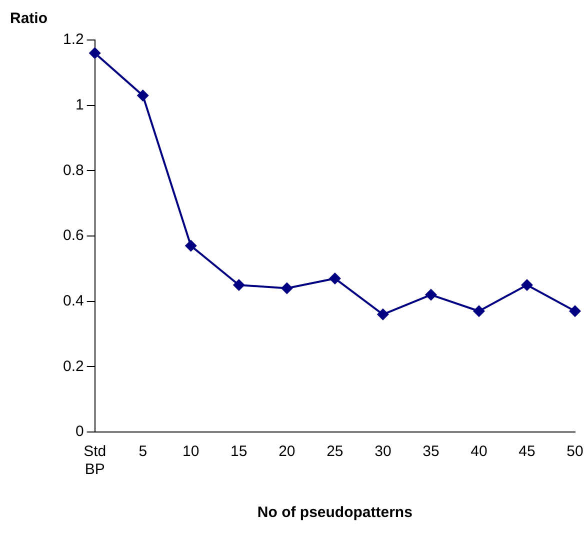 The width and height of the screenshot is (587, 546). I want to click on x-tick-label: 20, so click(287, 451).